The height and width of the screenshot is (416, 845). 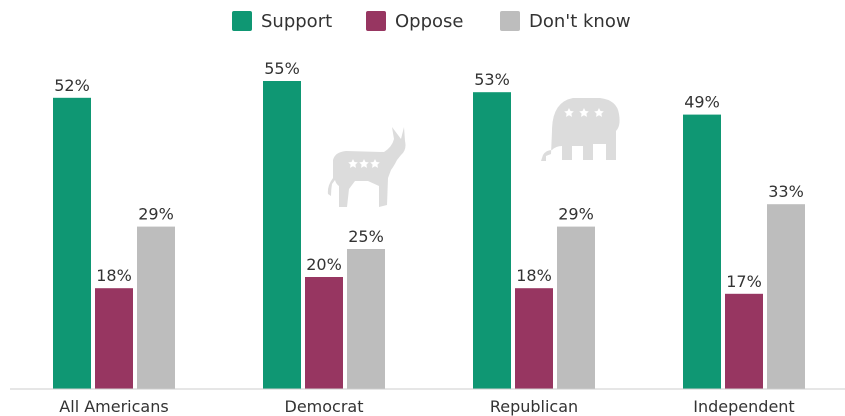 What do you see at coordinates (366, 167) in the screenshot?
I see `democrat-donkey-icon` at bounding box center [366, 167].